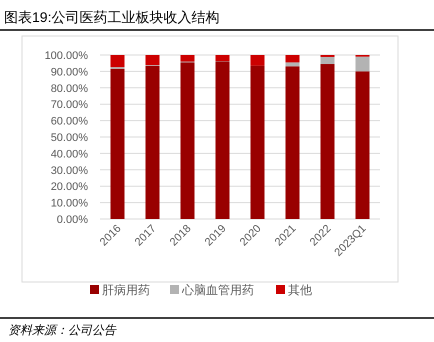 The height and width of the screenshot is (342, 434). What do you see at coordinates (69, 187) in the screenshot?
I see `y-tick-label: 20.00%` at bounding box center [69, 187].